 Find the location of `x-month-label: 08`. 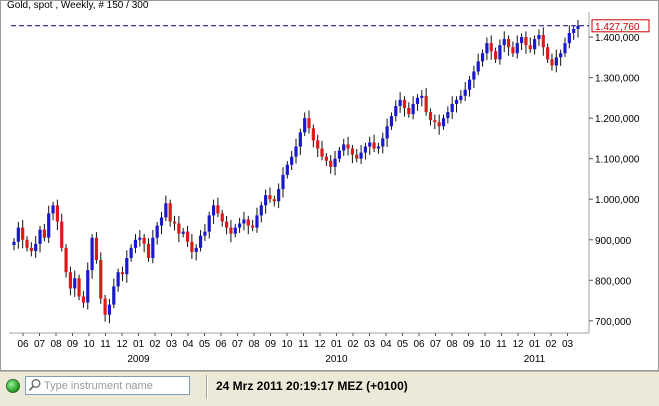

x-month-label: 08 is located at coordinates (254, 344).